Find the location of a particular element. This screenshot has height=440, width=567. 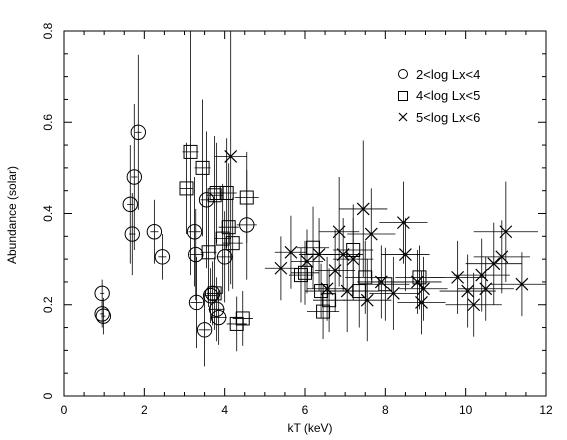

x-tick-label: 0 is located at coordinates (64, 410).